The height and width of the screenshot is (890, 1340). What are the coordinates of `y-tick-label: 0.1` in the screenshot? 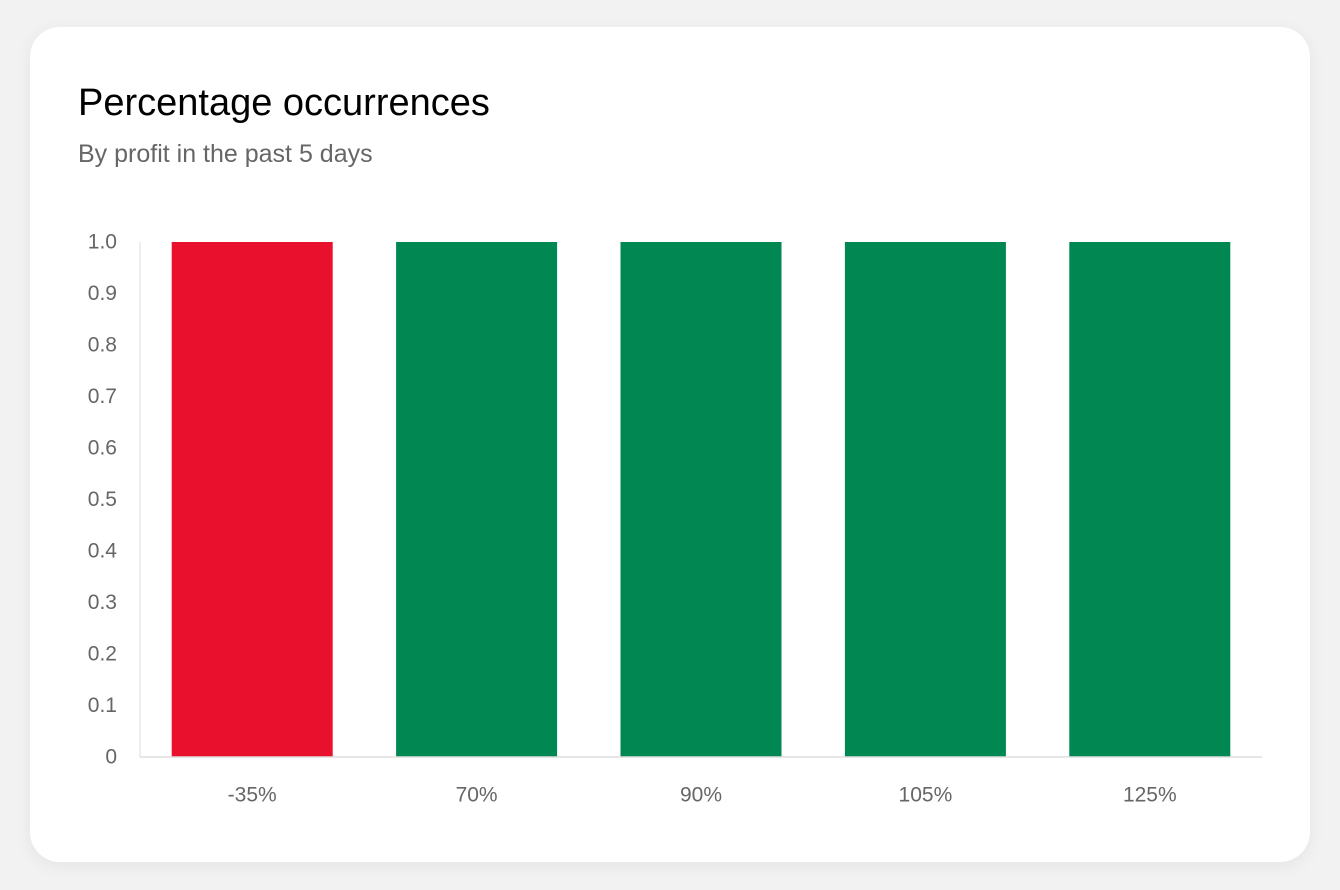 It's located at (102, 705).